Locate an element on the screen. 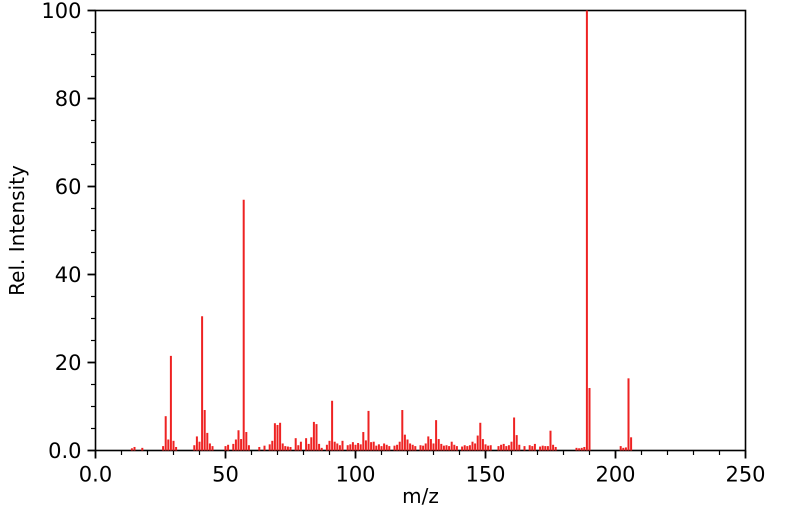 The width and height of the screenshot is (799, 516). x-axis-label: m/z is located at coordinates (420, 496).